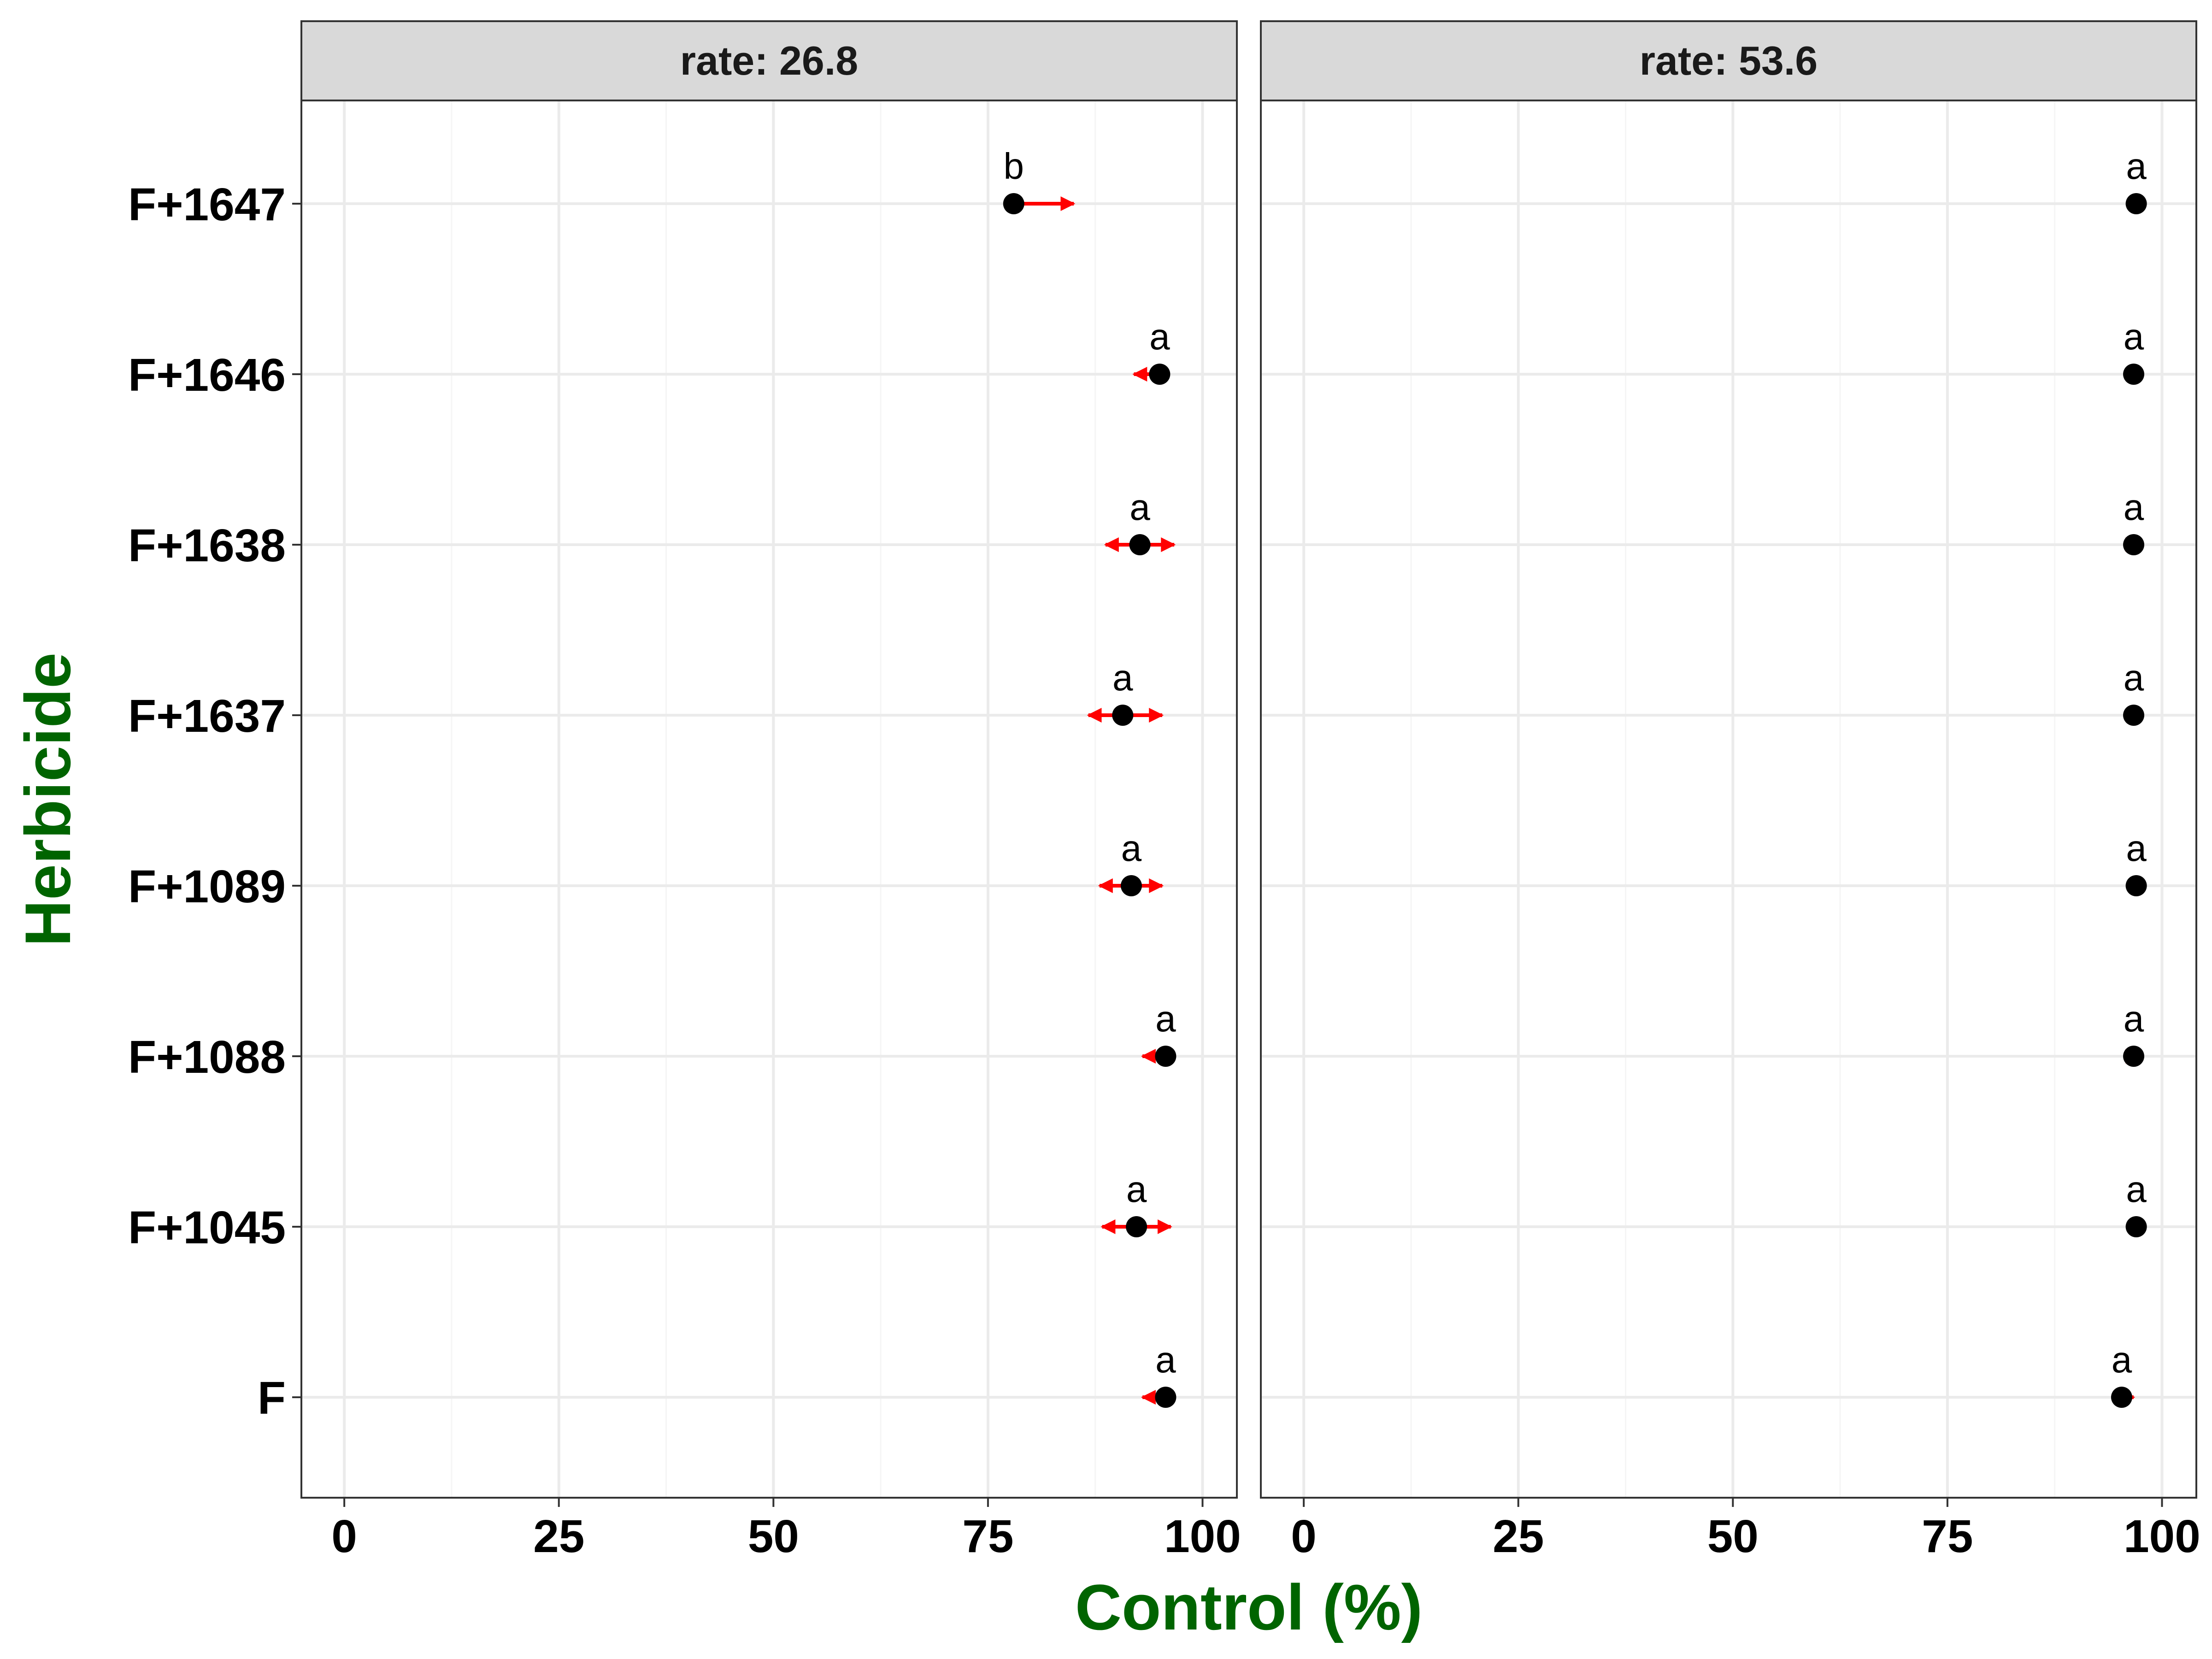 The height and width of the screenshot is (1659, 2212). I want to click on y-tick-label: F+1637, so click(207, 716).